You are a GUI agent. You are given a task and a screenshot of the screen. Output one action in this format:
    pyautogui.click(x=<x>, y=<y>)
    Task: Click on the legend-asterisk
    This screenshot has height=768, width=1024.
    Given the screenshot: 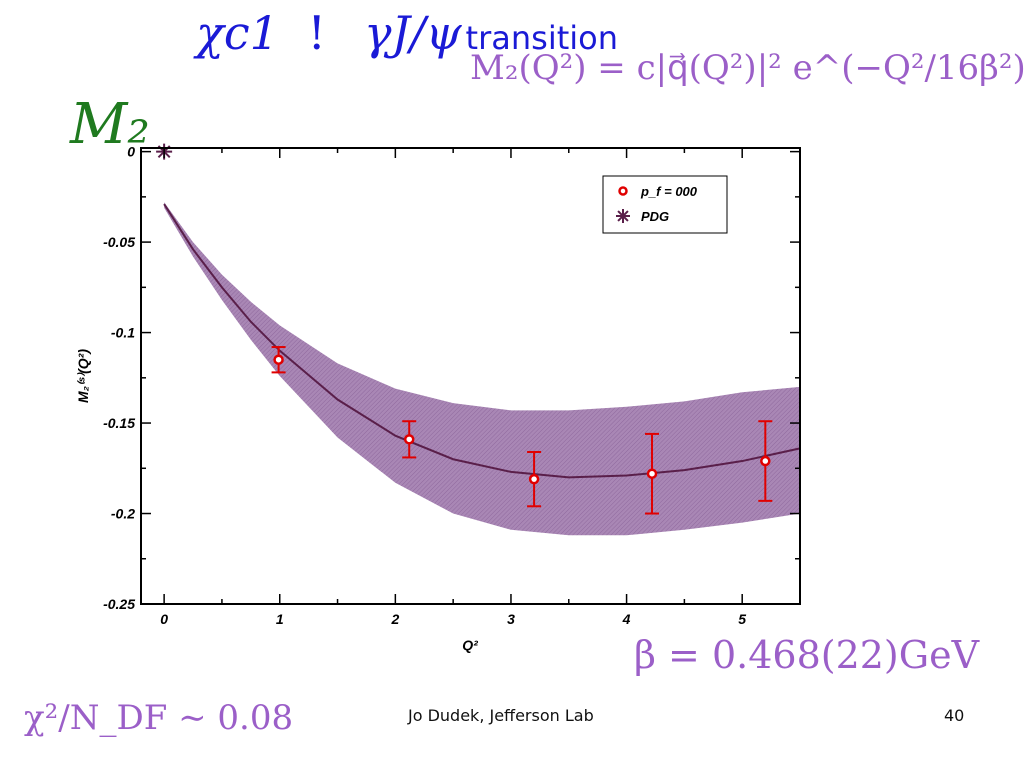 What is the action you would take?
    pyautogui.click(x=623, y=216)
    